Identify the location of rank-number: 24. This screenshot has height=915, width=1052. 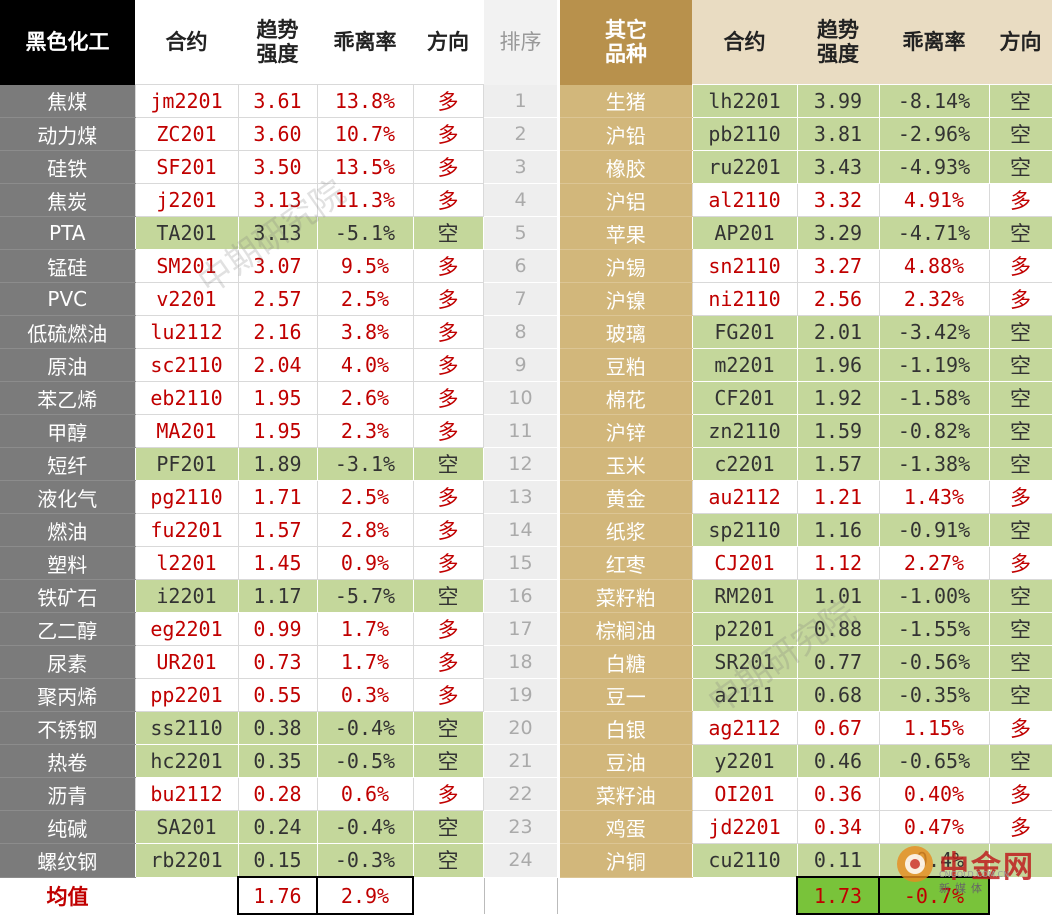
(520, 860).